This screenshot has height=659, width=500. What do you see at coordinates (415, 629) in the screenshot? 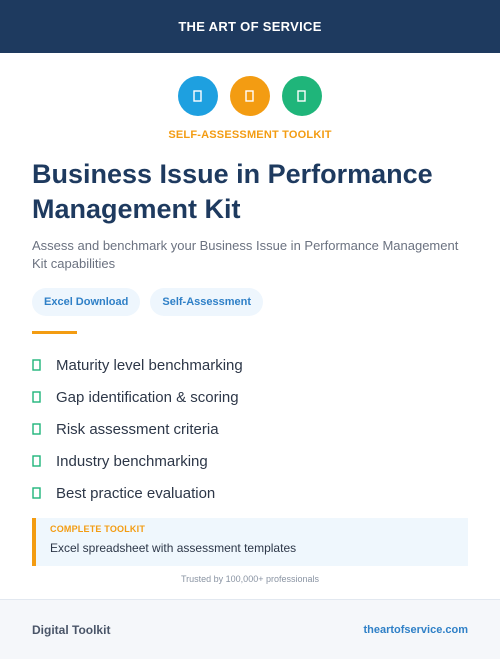
I see `website-link: theartofservice.com` at bounding box center [415, 629].